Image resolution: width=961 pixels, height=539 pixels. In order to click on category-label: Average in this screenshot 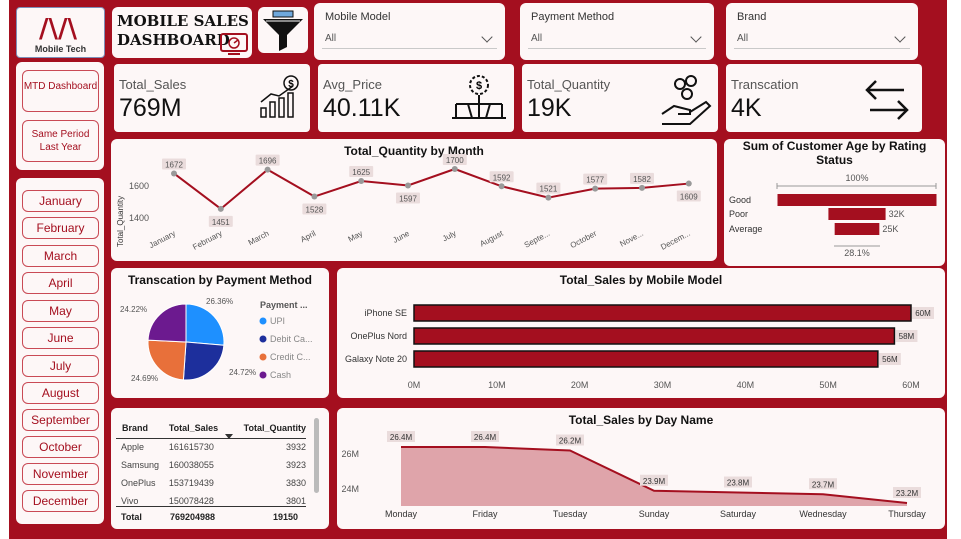, I will do `click(745, 229)`.